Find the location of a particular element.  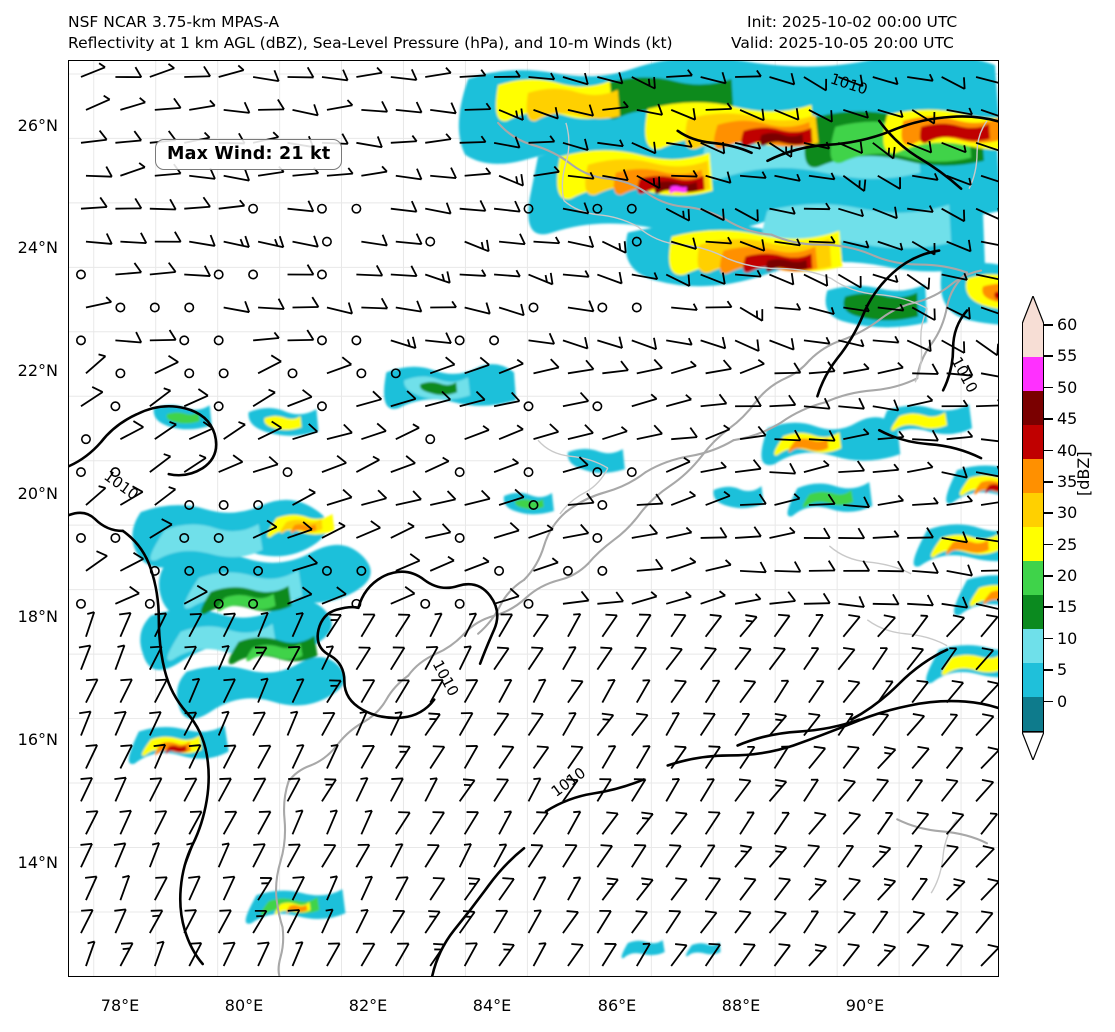

colorbar-band is located at coordinates (1033, 475).